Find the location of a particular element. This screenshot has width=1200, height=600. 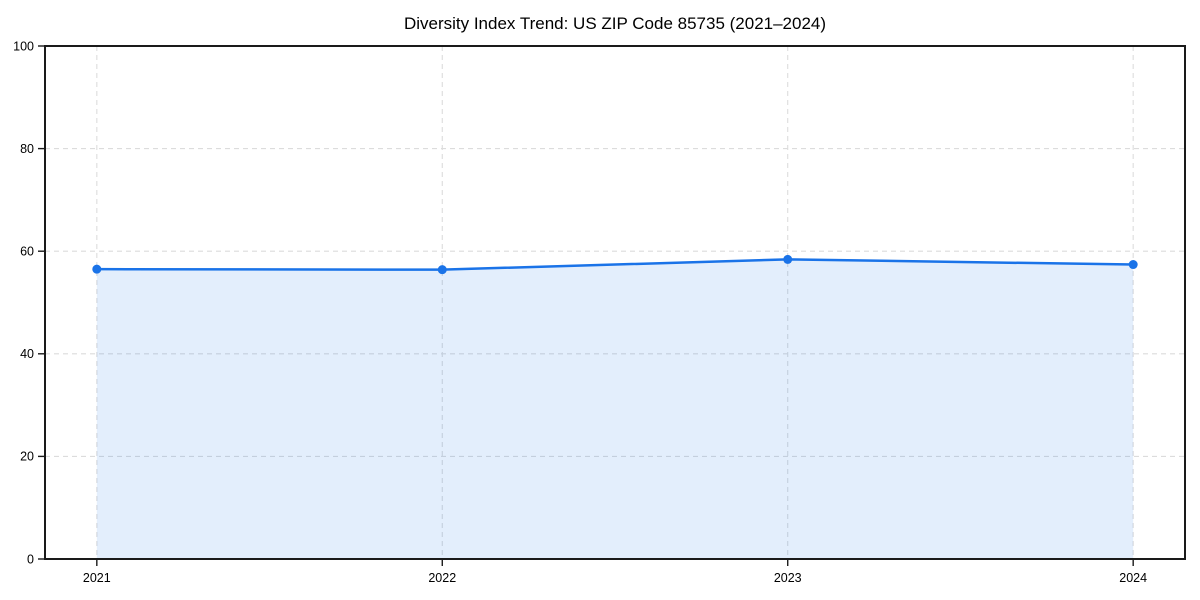

y-tick-label: 40 is located at coordinates (27, 354).